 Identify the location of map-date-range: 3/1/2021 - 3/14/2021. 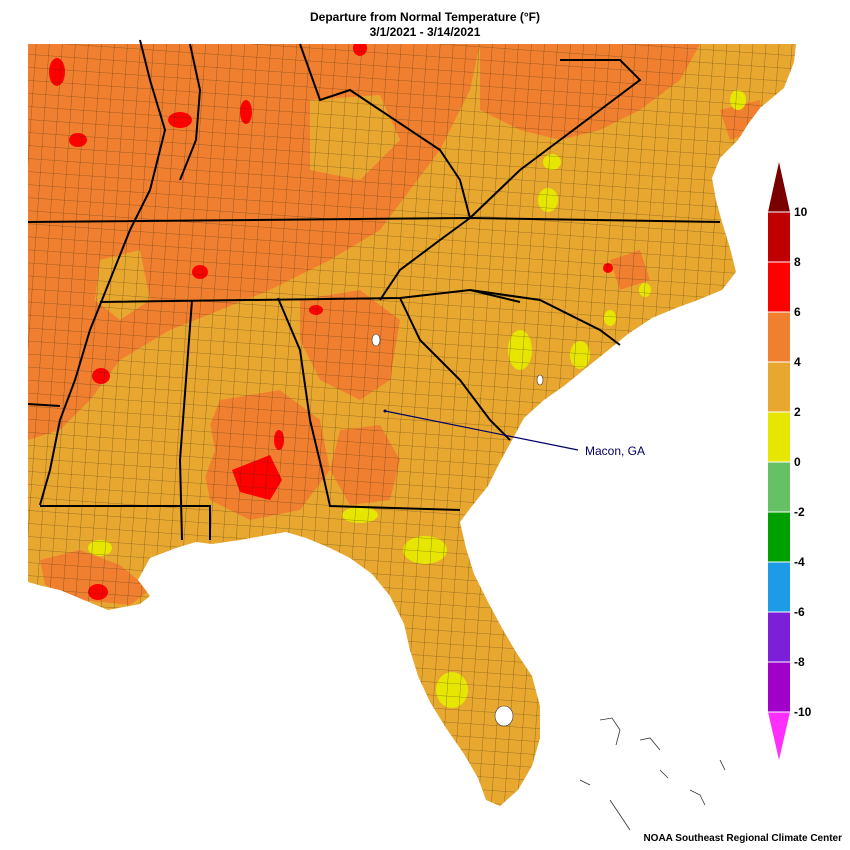
(425, 32).